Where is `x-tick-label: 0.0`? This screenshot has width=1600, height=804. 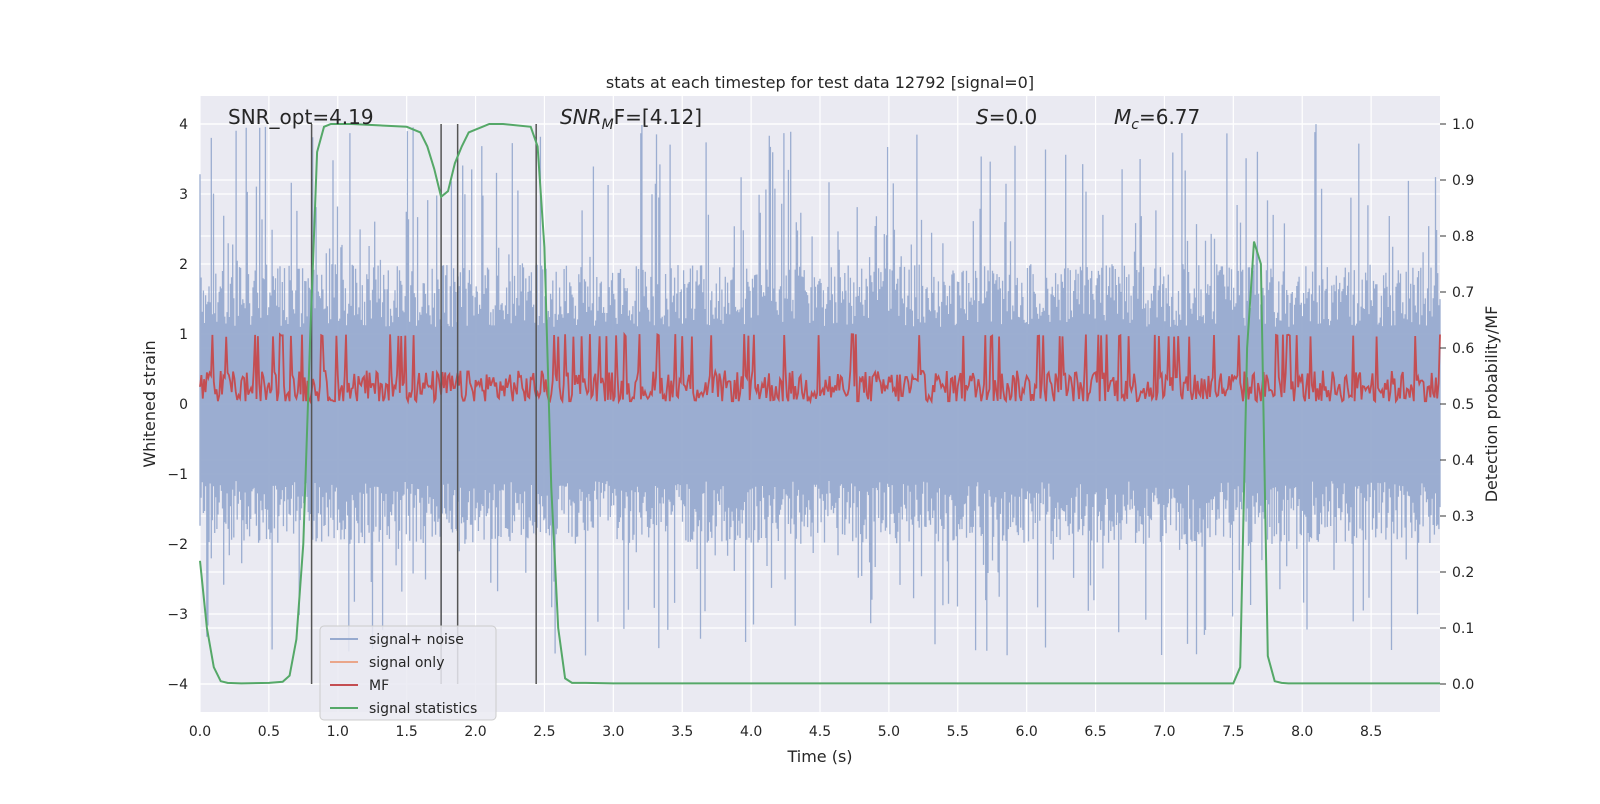
x-tick-label: 0.0 is located at coordinates (200, 732).